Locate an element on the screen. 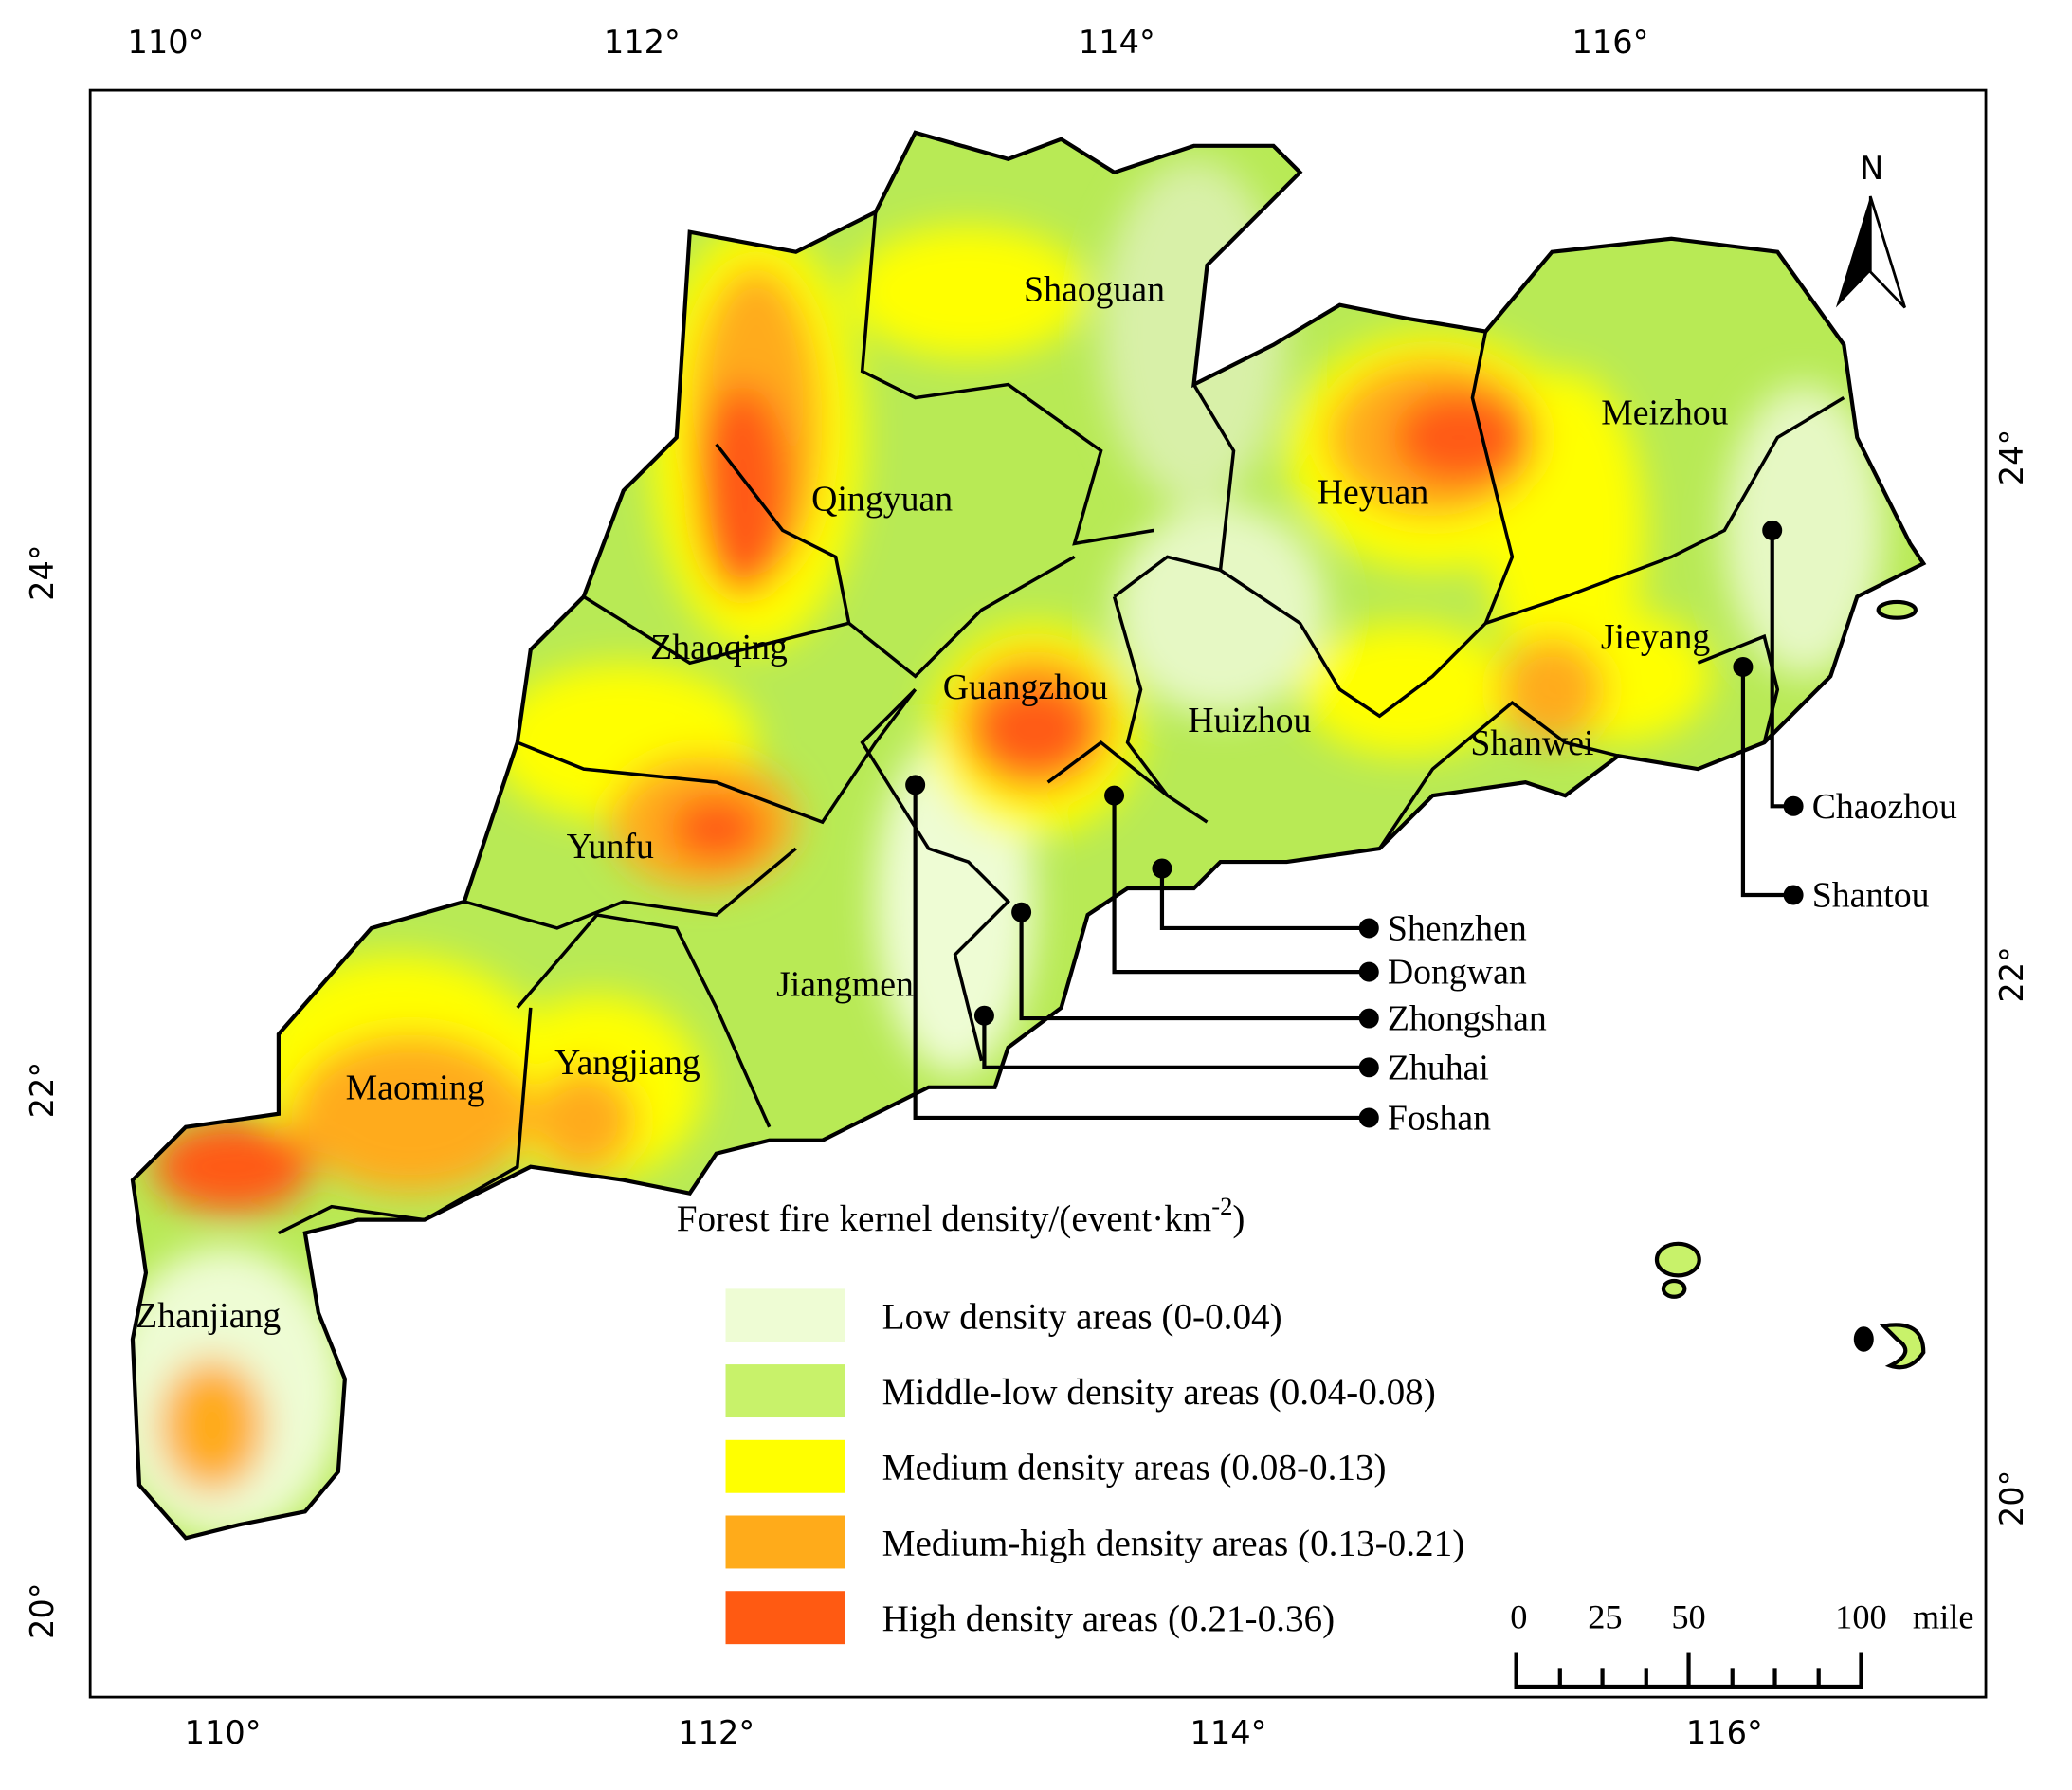  legend-label: Middle-low density areas (0.04-0.08) is located at coordinates (1159, 1392).